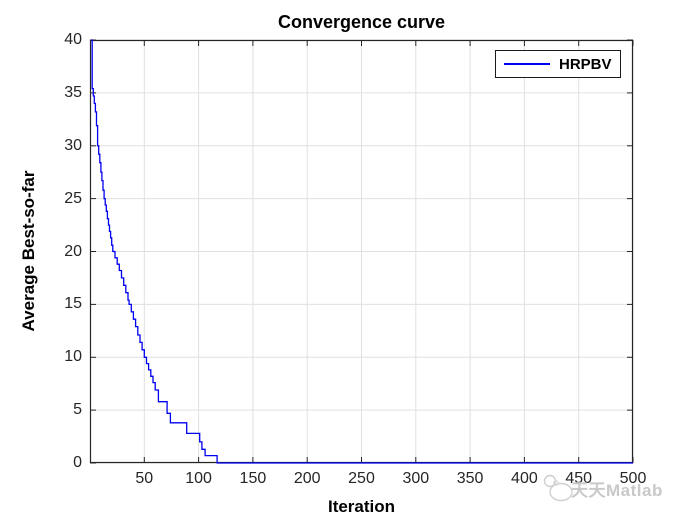  Describe the element at coordinates (198, 478) in the screenshot. I see `x-tick-label: 100` at that location.